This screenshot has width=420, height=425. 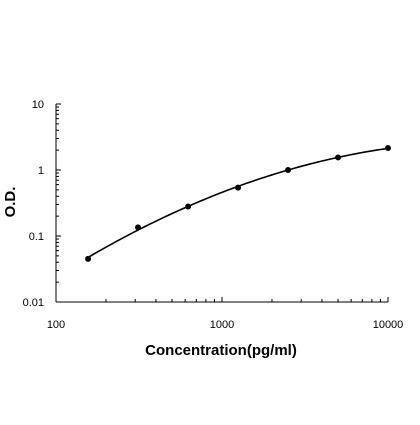 What do you see at coordinates (221, 350) in the screenshot?
I see `x-axis-title: Concentration(pg/ml)` at bounding box center [221, 350].